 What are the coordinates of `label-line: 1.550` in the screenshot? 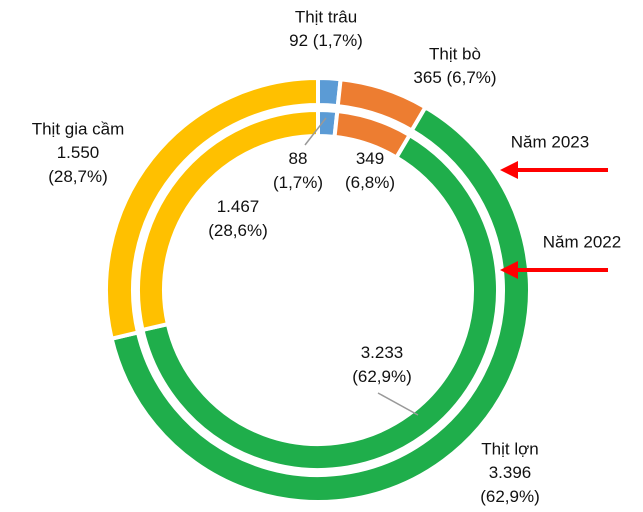 It's located at (78, 152).